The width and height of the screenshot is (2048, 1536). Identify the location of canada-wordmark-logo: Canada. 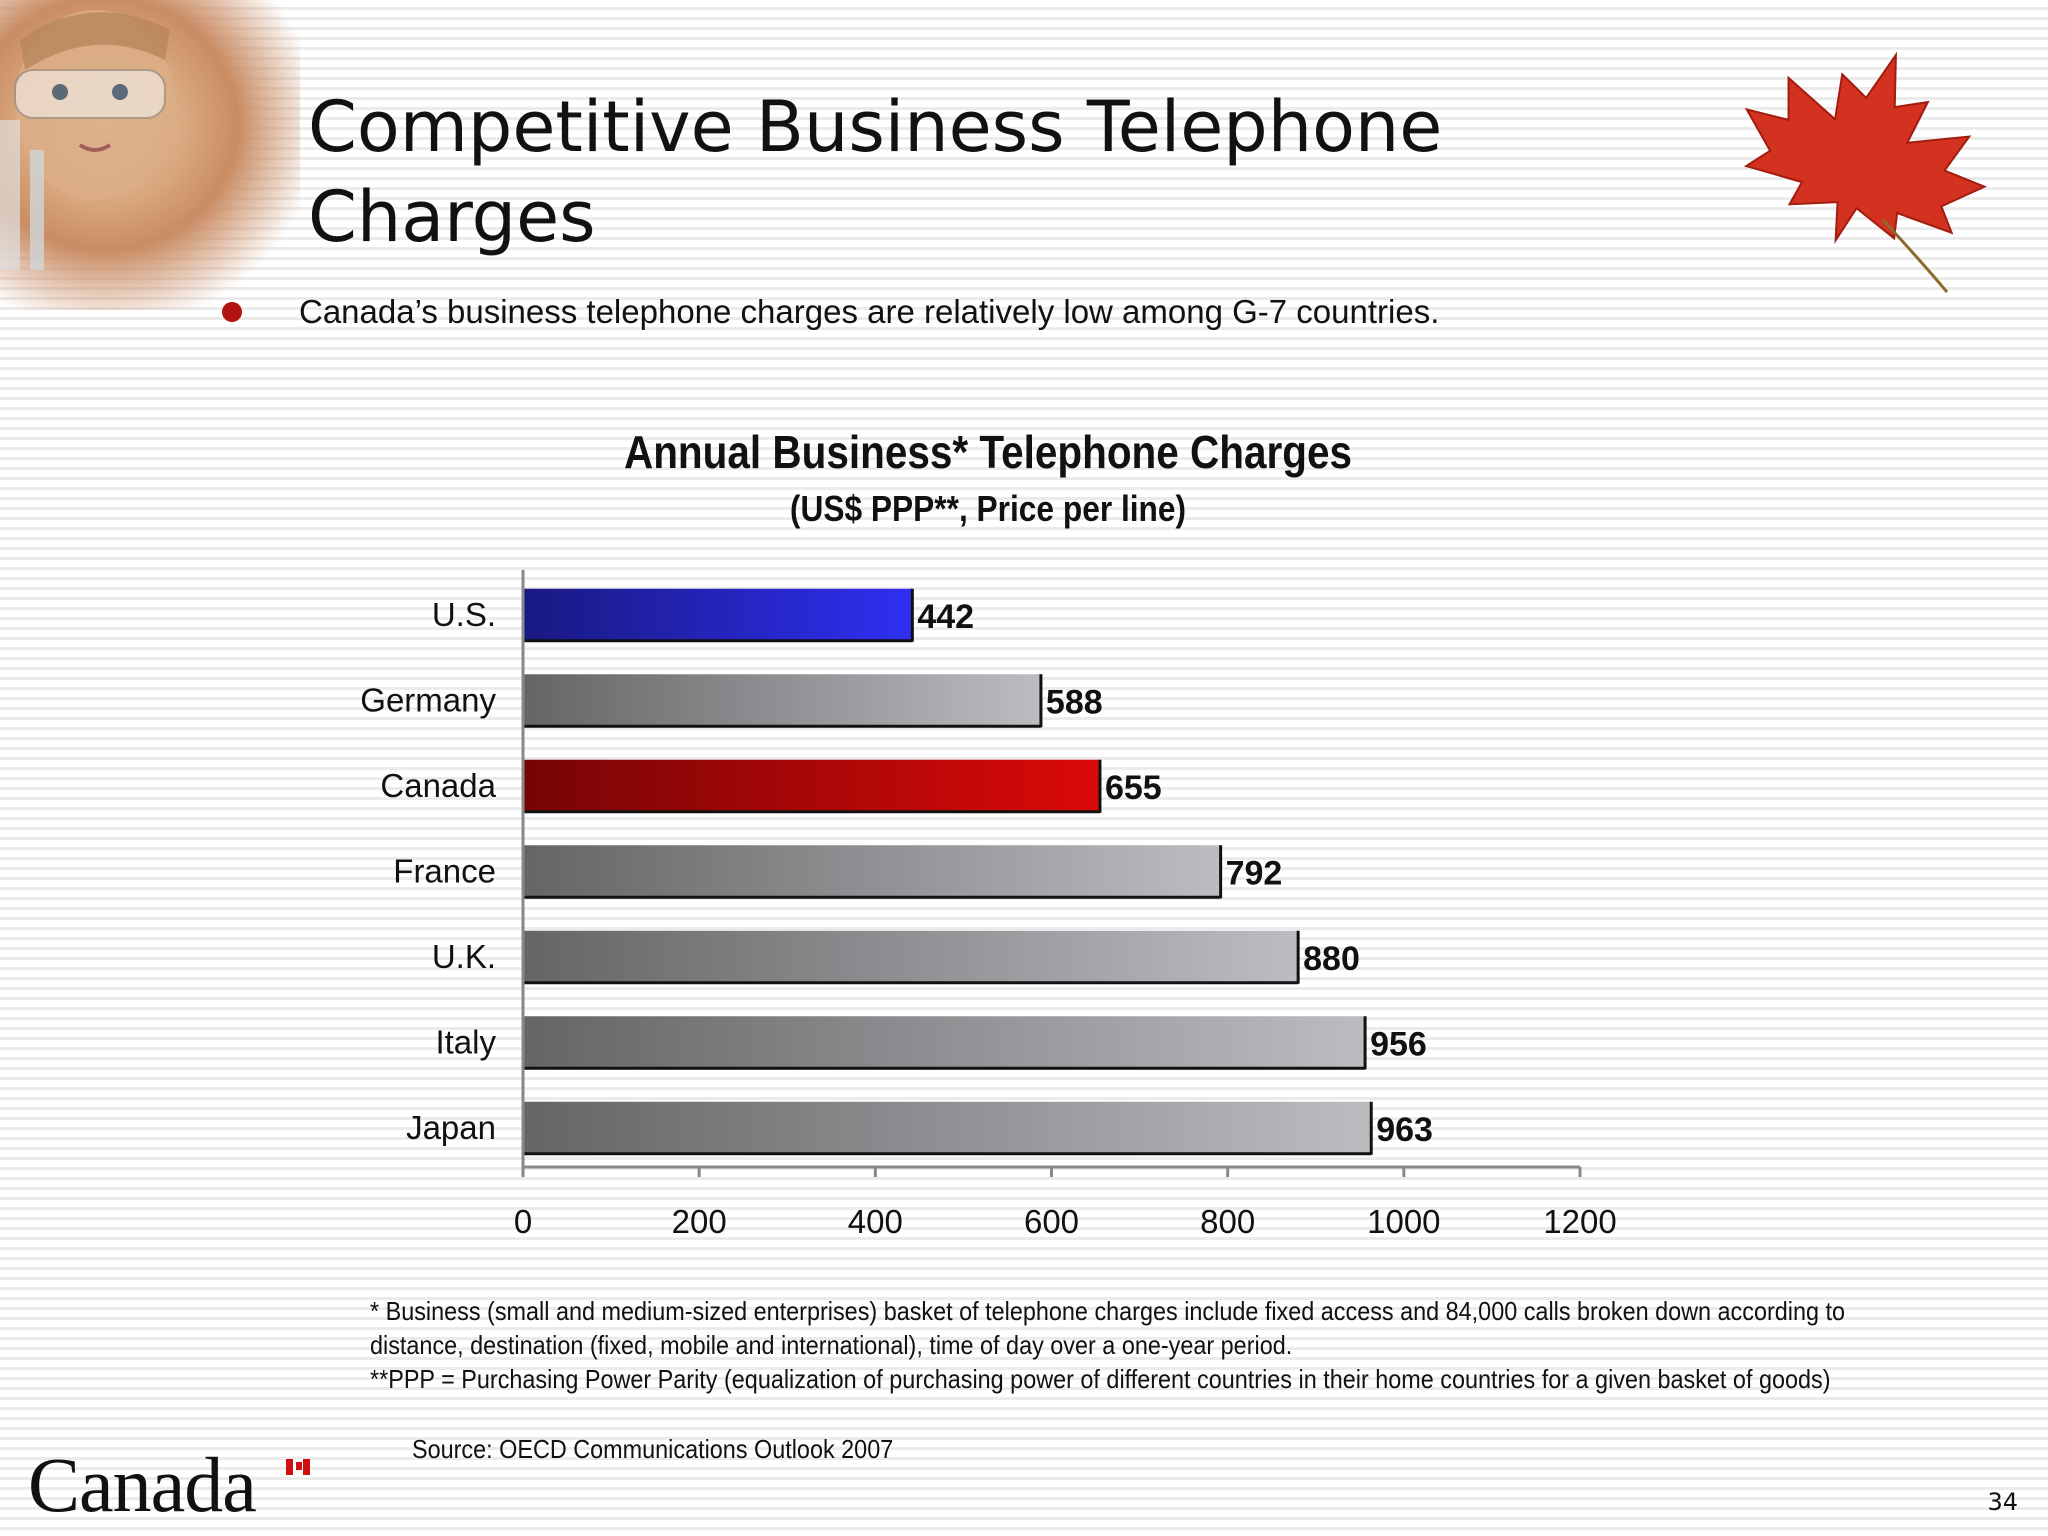
(169, 1484).